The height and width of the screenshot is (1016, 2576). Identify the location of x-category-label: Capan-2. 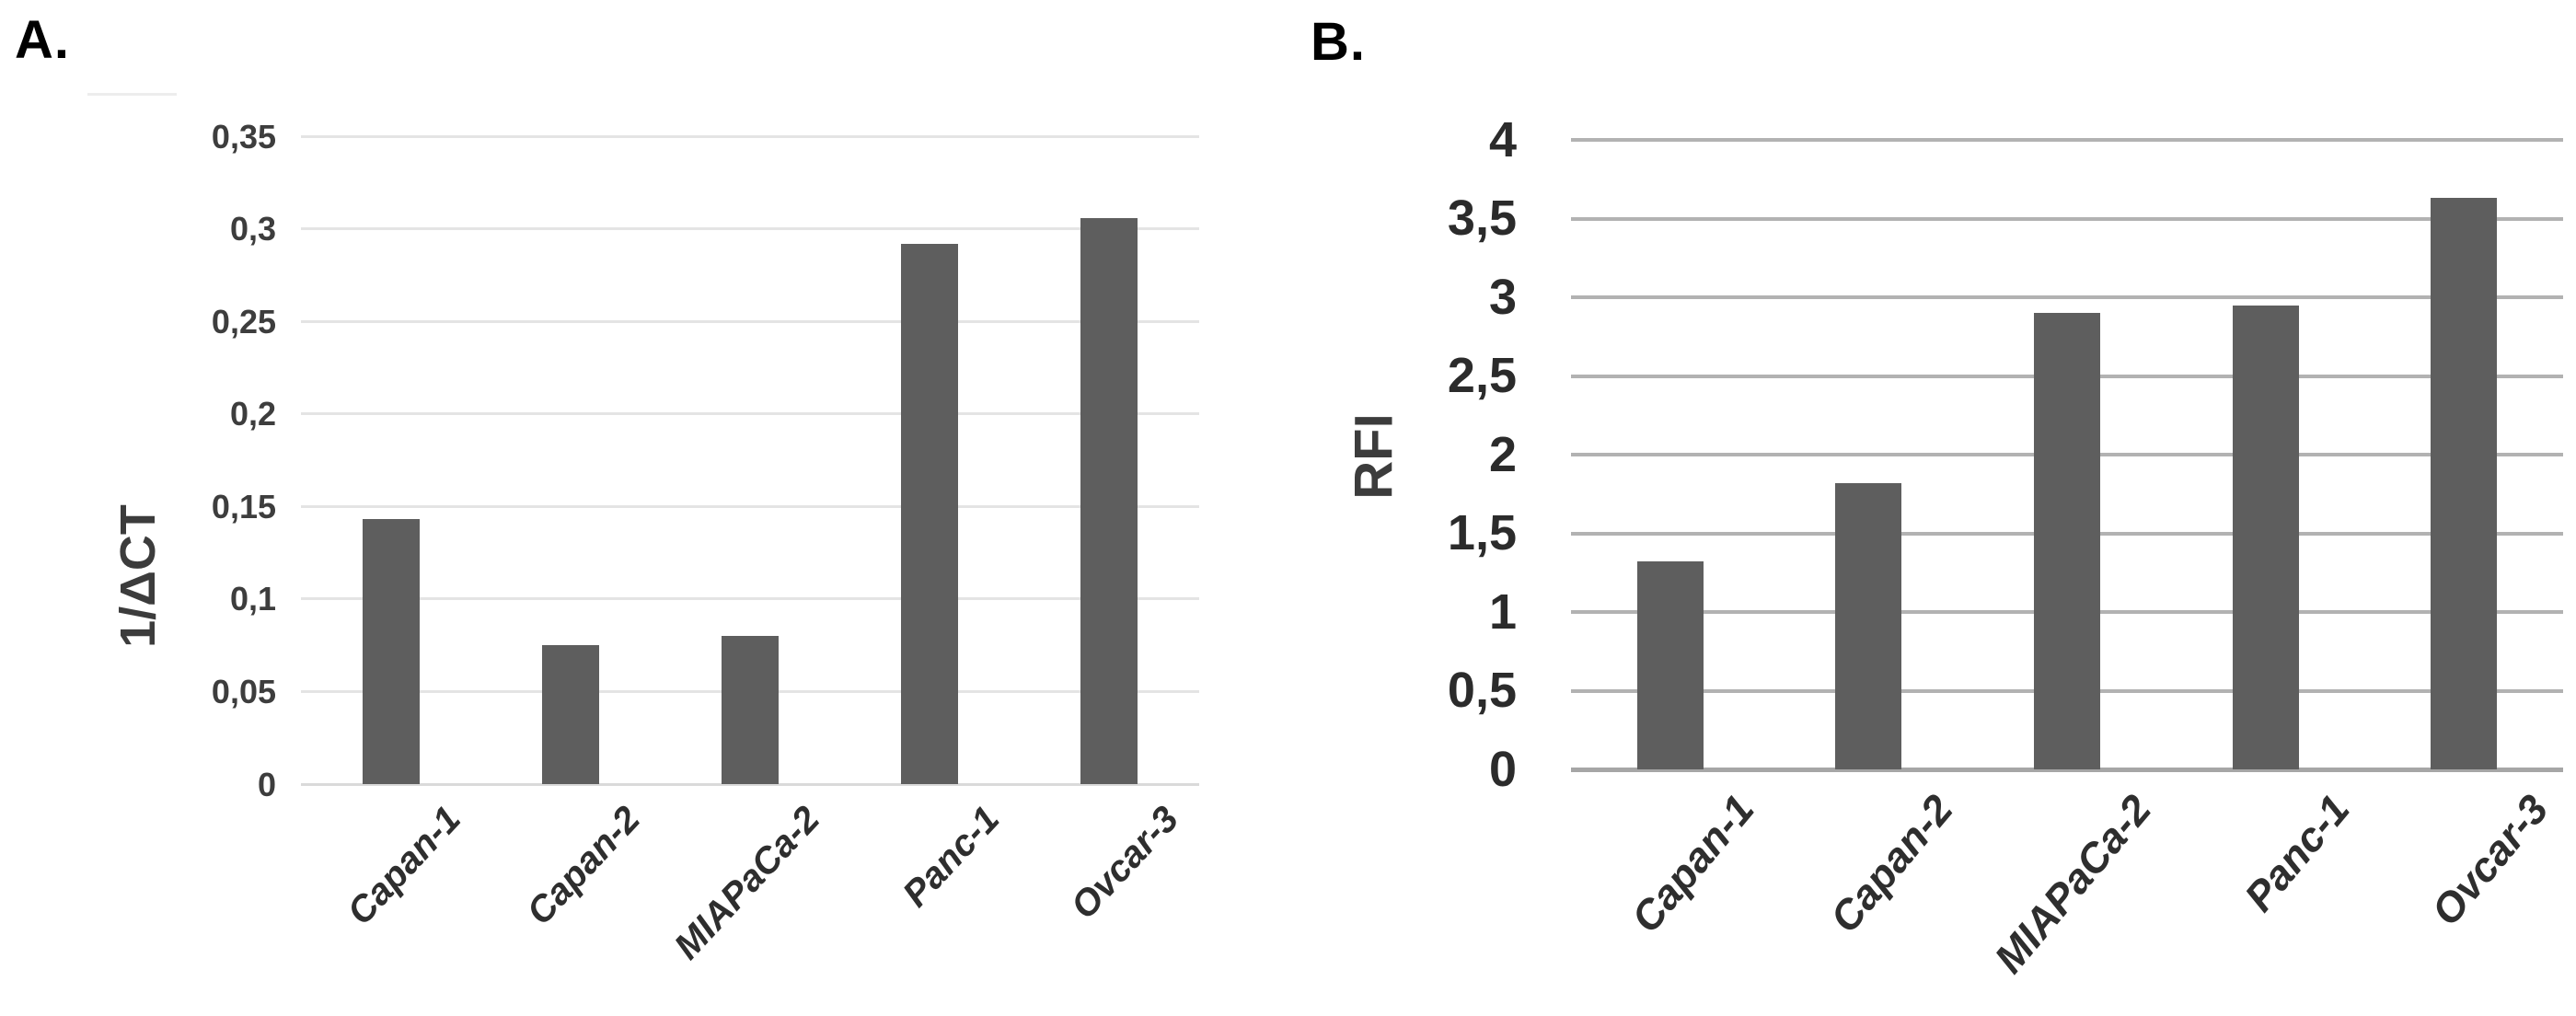
(1891, 863).